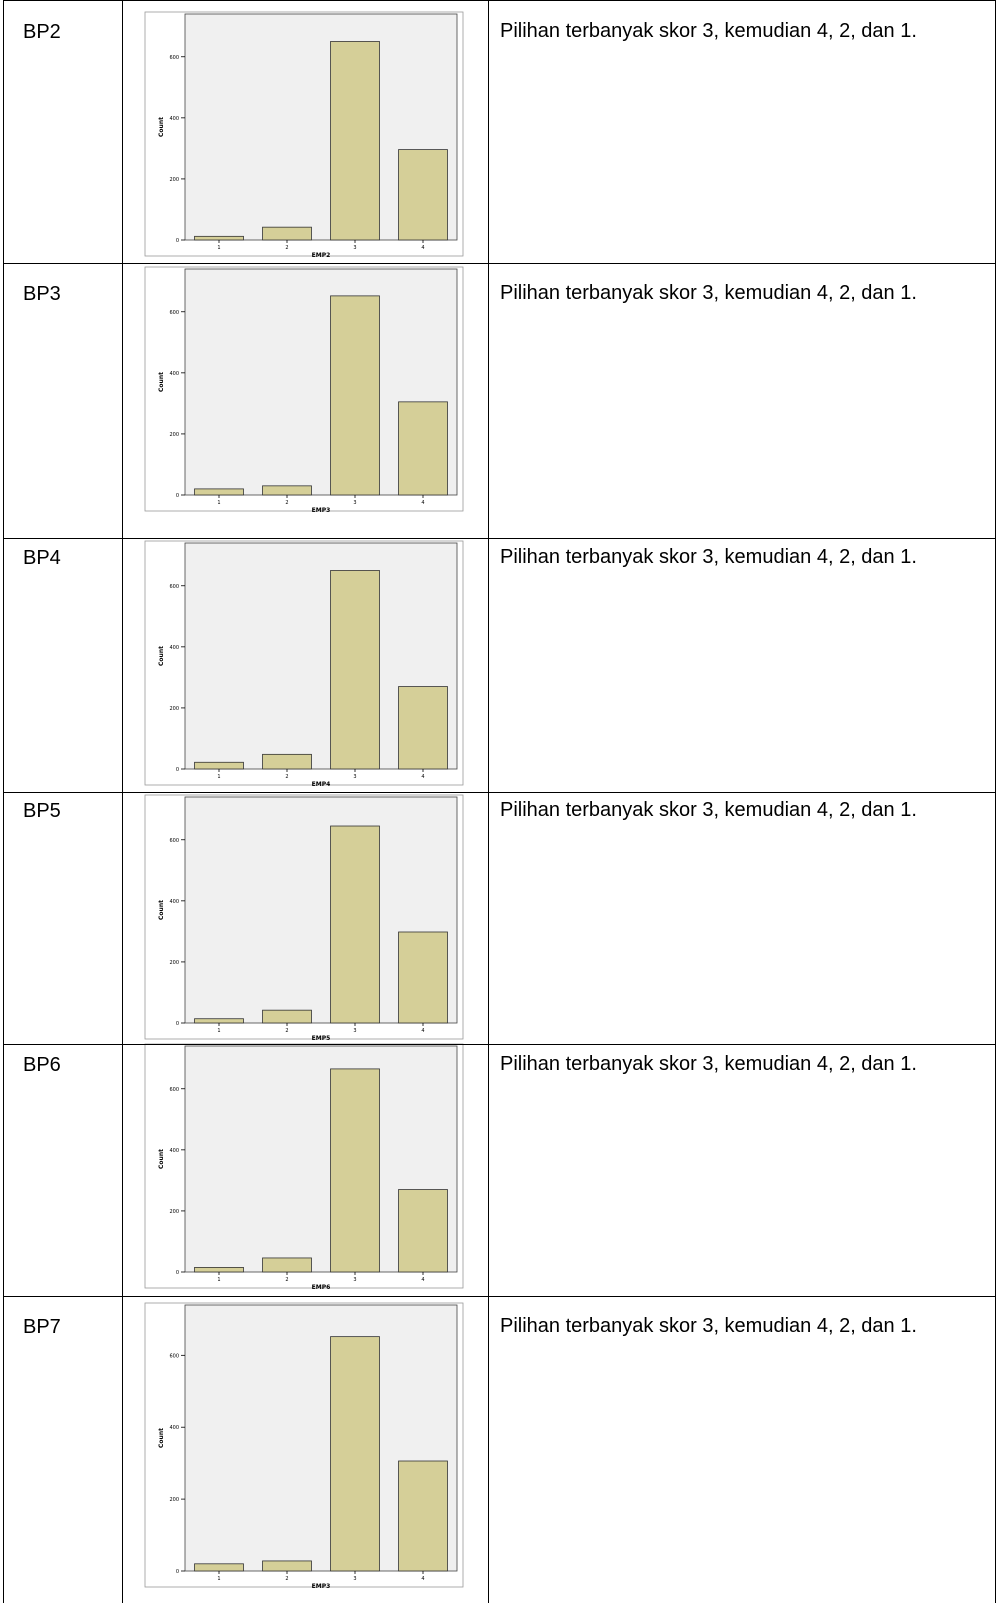  I want to click on row-label: BP7, so click(42, 1327).